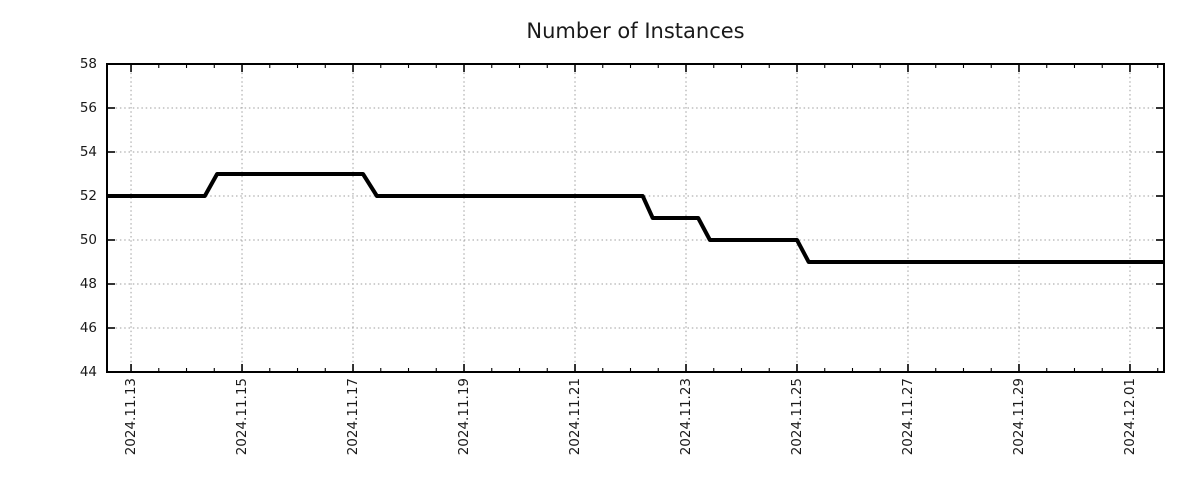 The width and height of the screenshot is (1200, 500). Describe the element at coordinates (1019, 416) in the screenshot. I see `x-tick-label: 2024.11.29` at that location.